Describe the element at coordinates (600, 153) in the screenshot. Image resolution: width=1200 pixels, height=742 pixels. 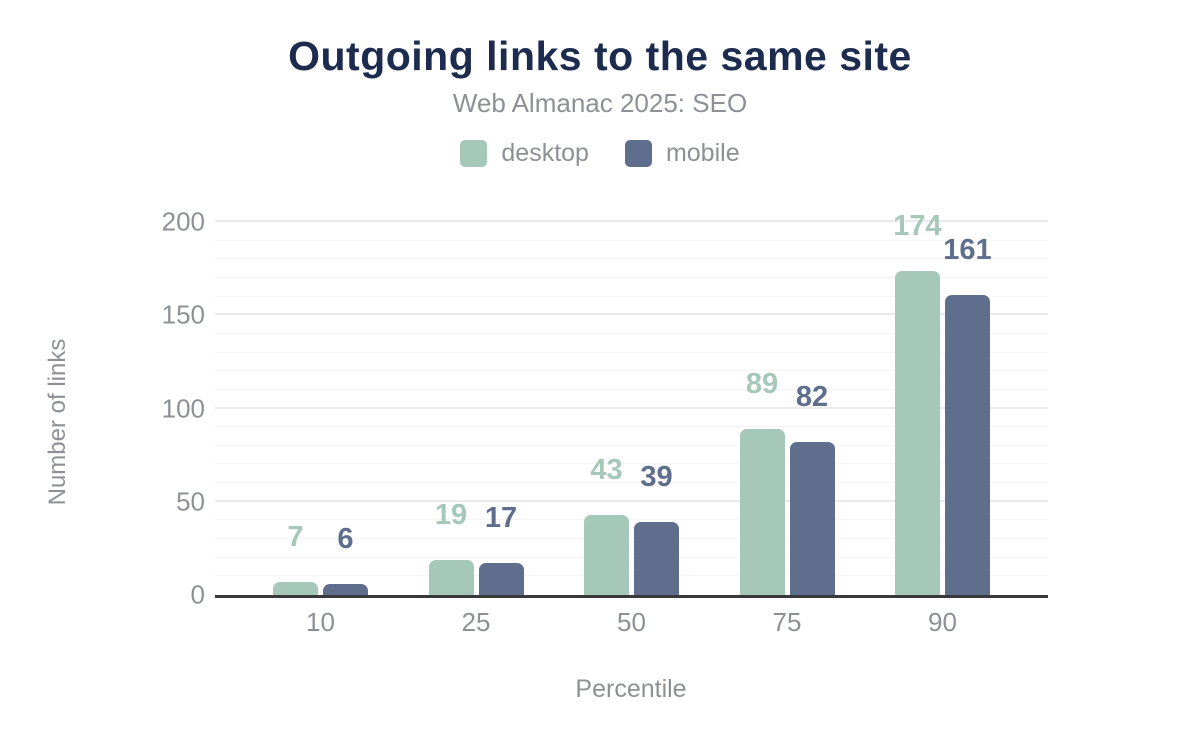
I see `legend: desktop mobile` at that location.